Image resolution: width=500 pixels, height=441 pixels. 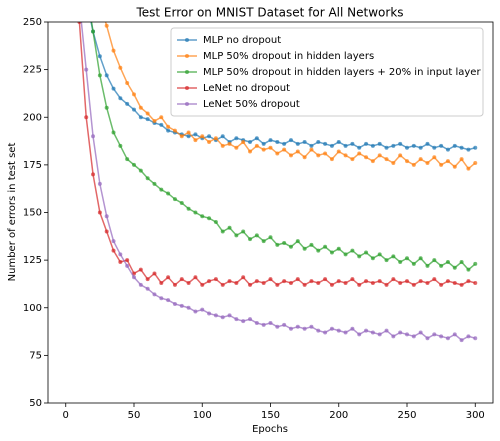 I want to click on x-axis-label: Epochs, so click(x=270, y=429).